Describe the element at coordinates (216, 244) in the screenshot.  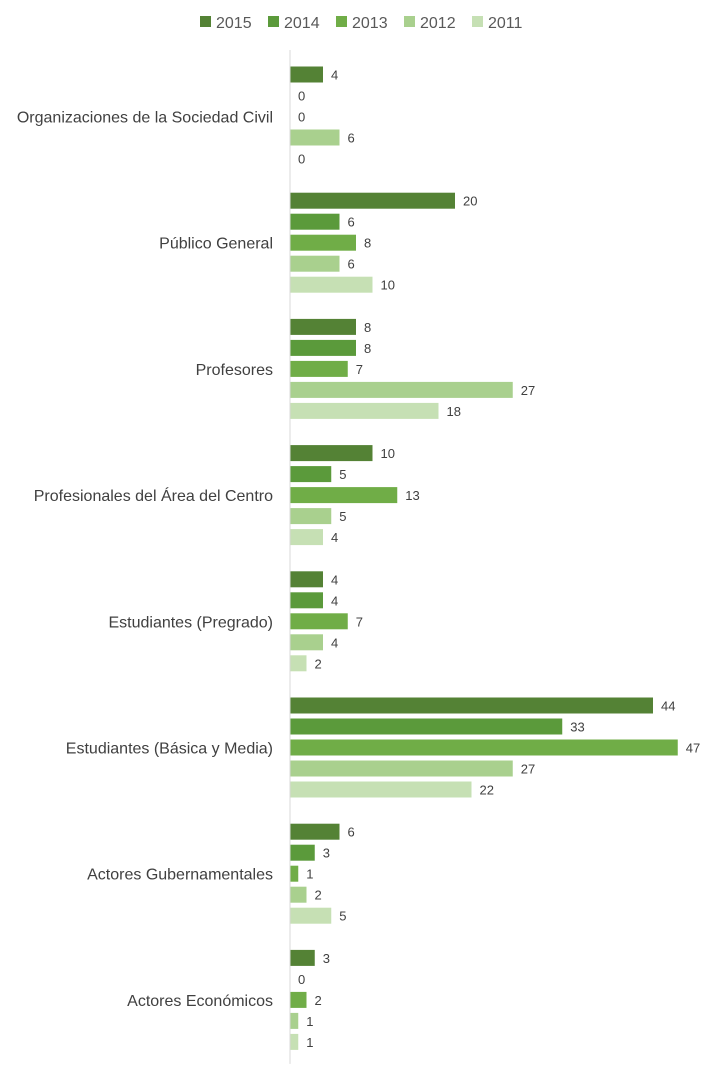
I see `category-label: Público General` at that location.